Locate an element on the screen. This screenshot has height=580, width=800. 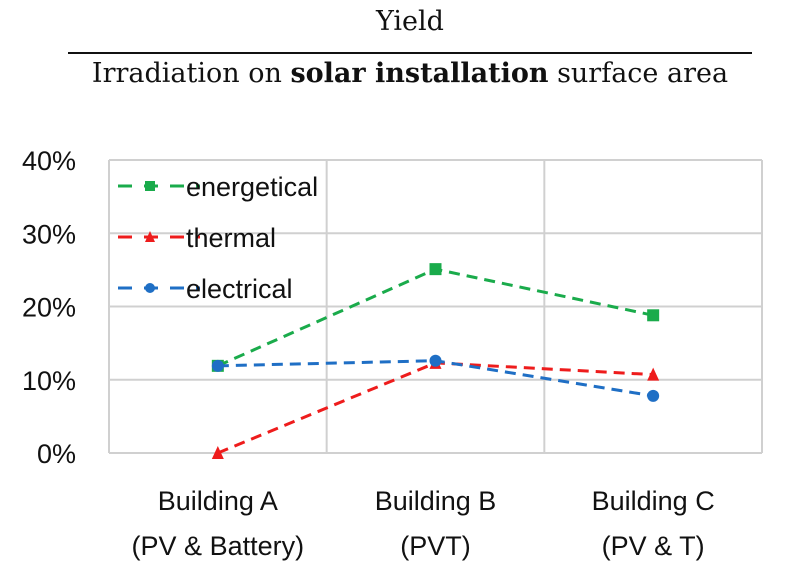
legend-label-energetical: energetical is located at coordinates (252, 187).